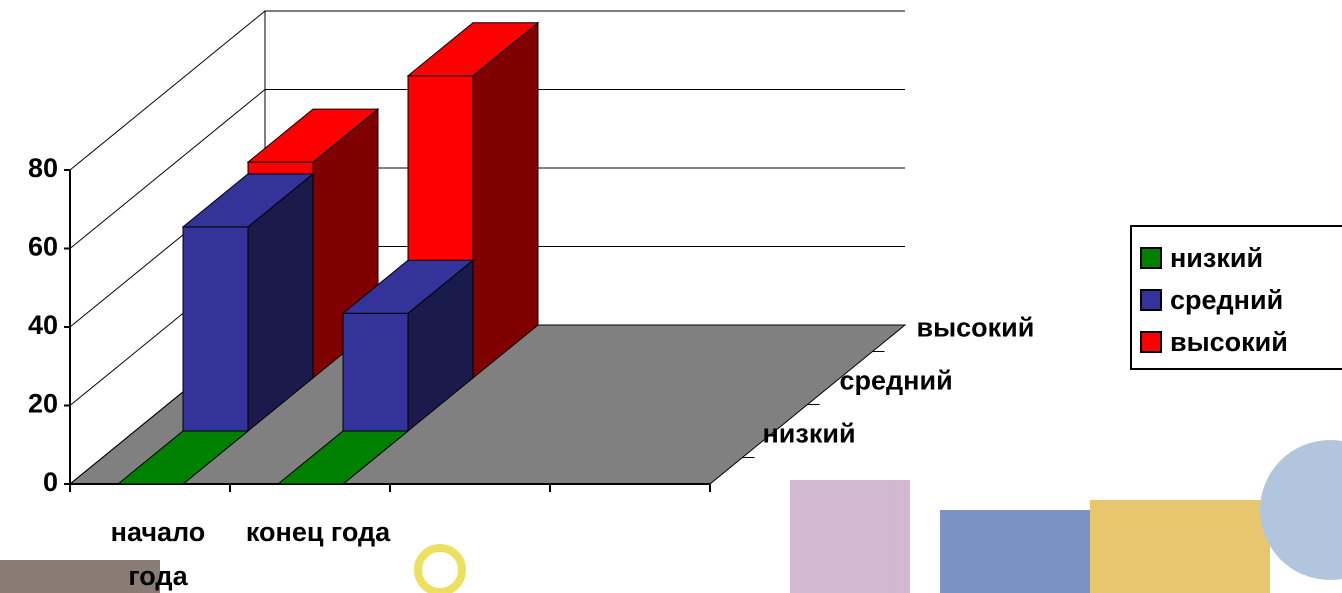  What do you see at coordinates (43, 325) in the screenshot?
I see `y-tick-label: 40` at bounding box center [43, 325].